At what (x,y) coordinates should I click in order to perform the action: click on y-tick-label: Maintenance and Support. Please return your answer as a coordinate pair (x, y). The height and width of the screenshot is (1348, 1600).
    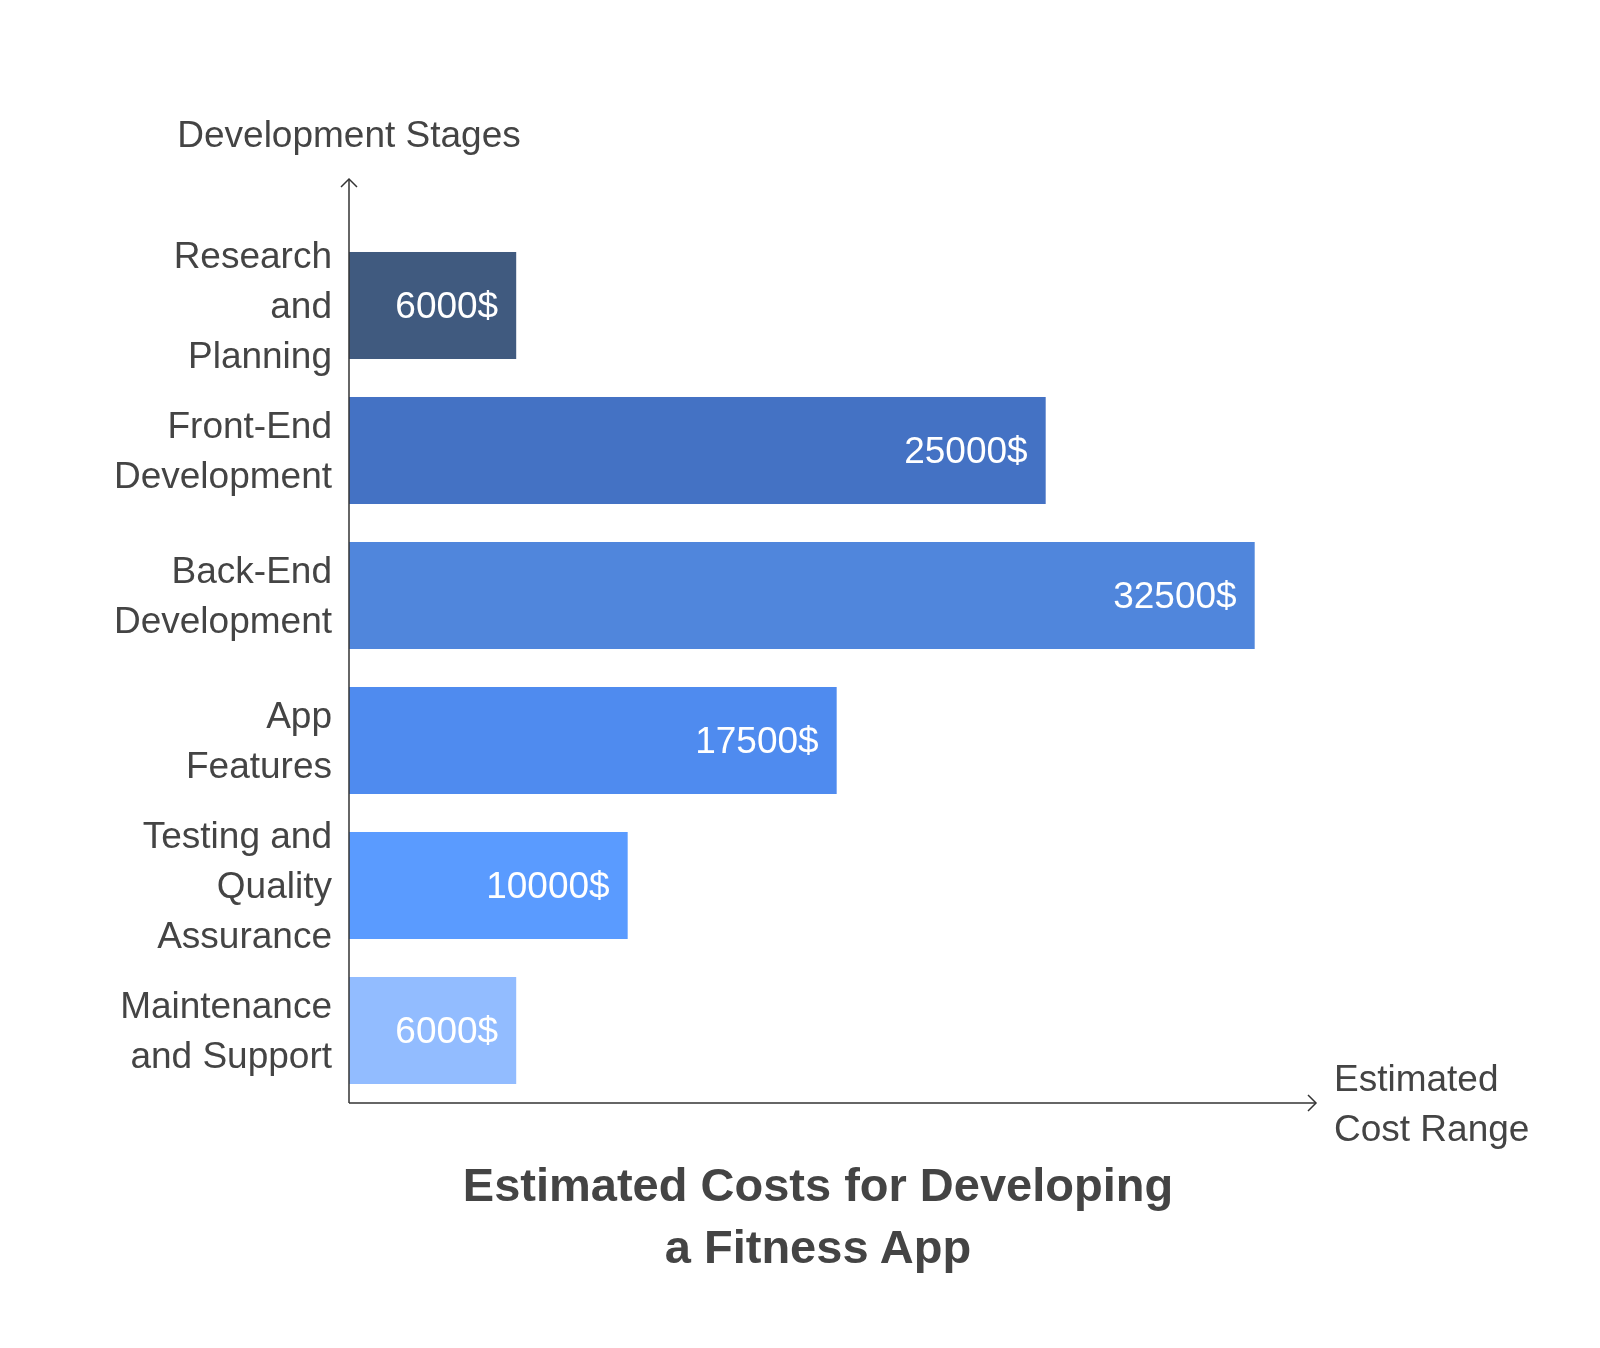
    Looking at the image, I should click on (226, 1031).